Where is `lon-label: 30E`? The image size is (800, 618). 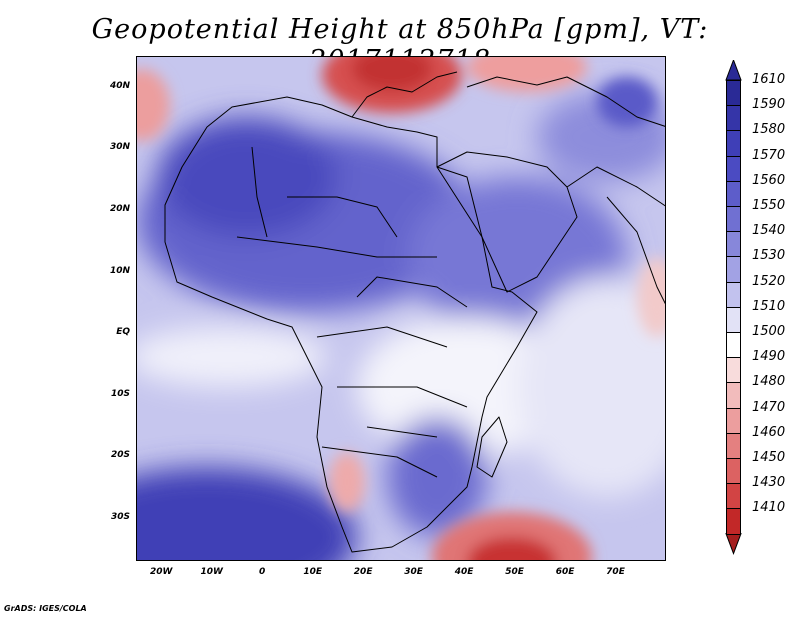 lon-label: 30E is located at coordinates (413, 572).